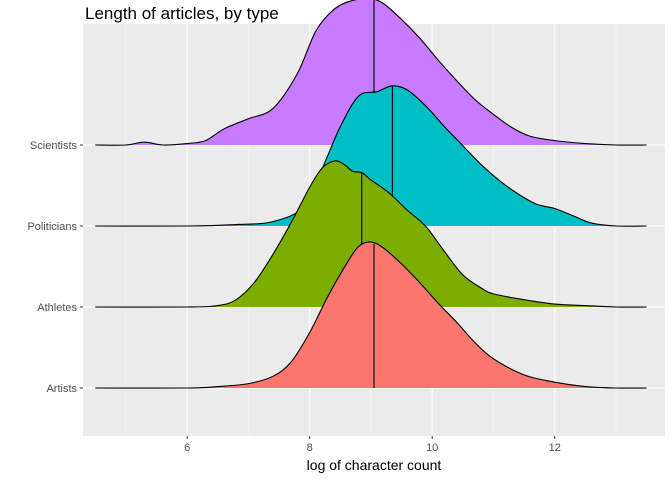 The image size is (672, 480). Describe the element at coordinates (374, 465) in the screenshot. I see `x-axis-title: log of character count` at that location.